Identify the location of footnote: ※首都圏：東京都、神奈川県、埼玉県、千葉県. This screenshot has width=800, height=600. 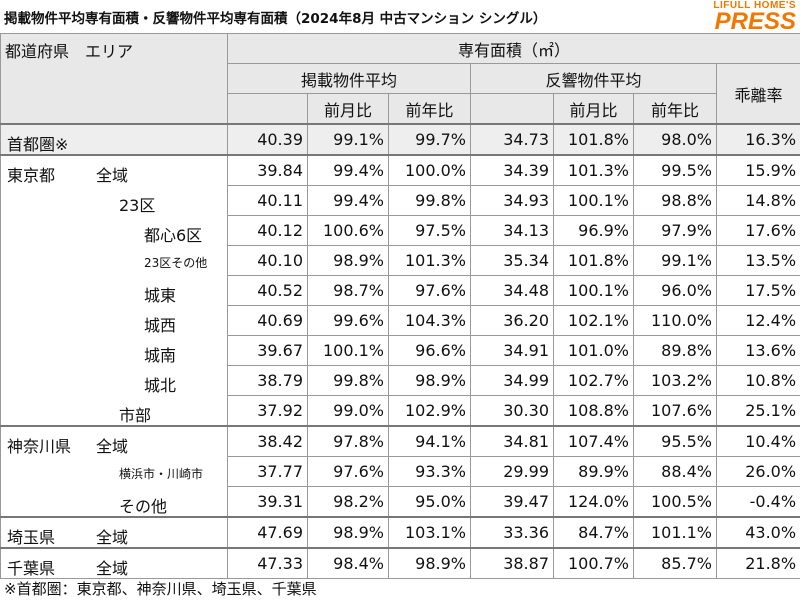
(160, 589).